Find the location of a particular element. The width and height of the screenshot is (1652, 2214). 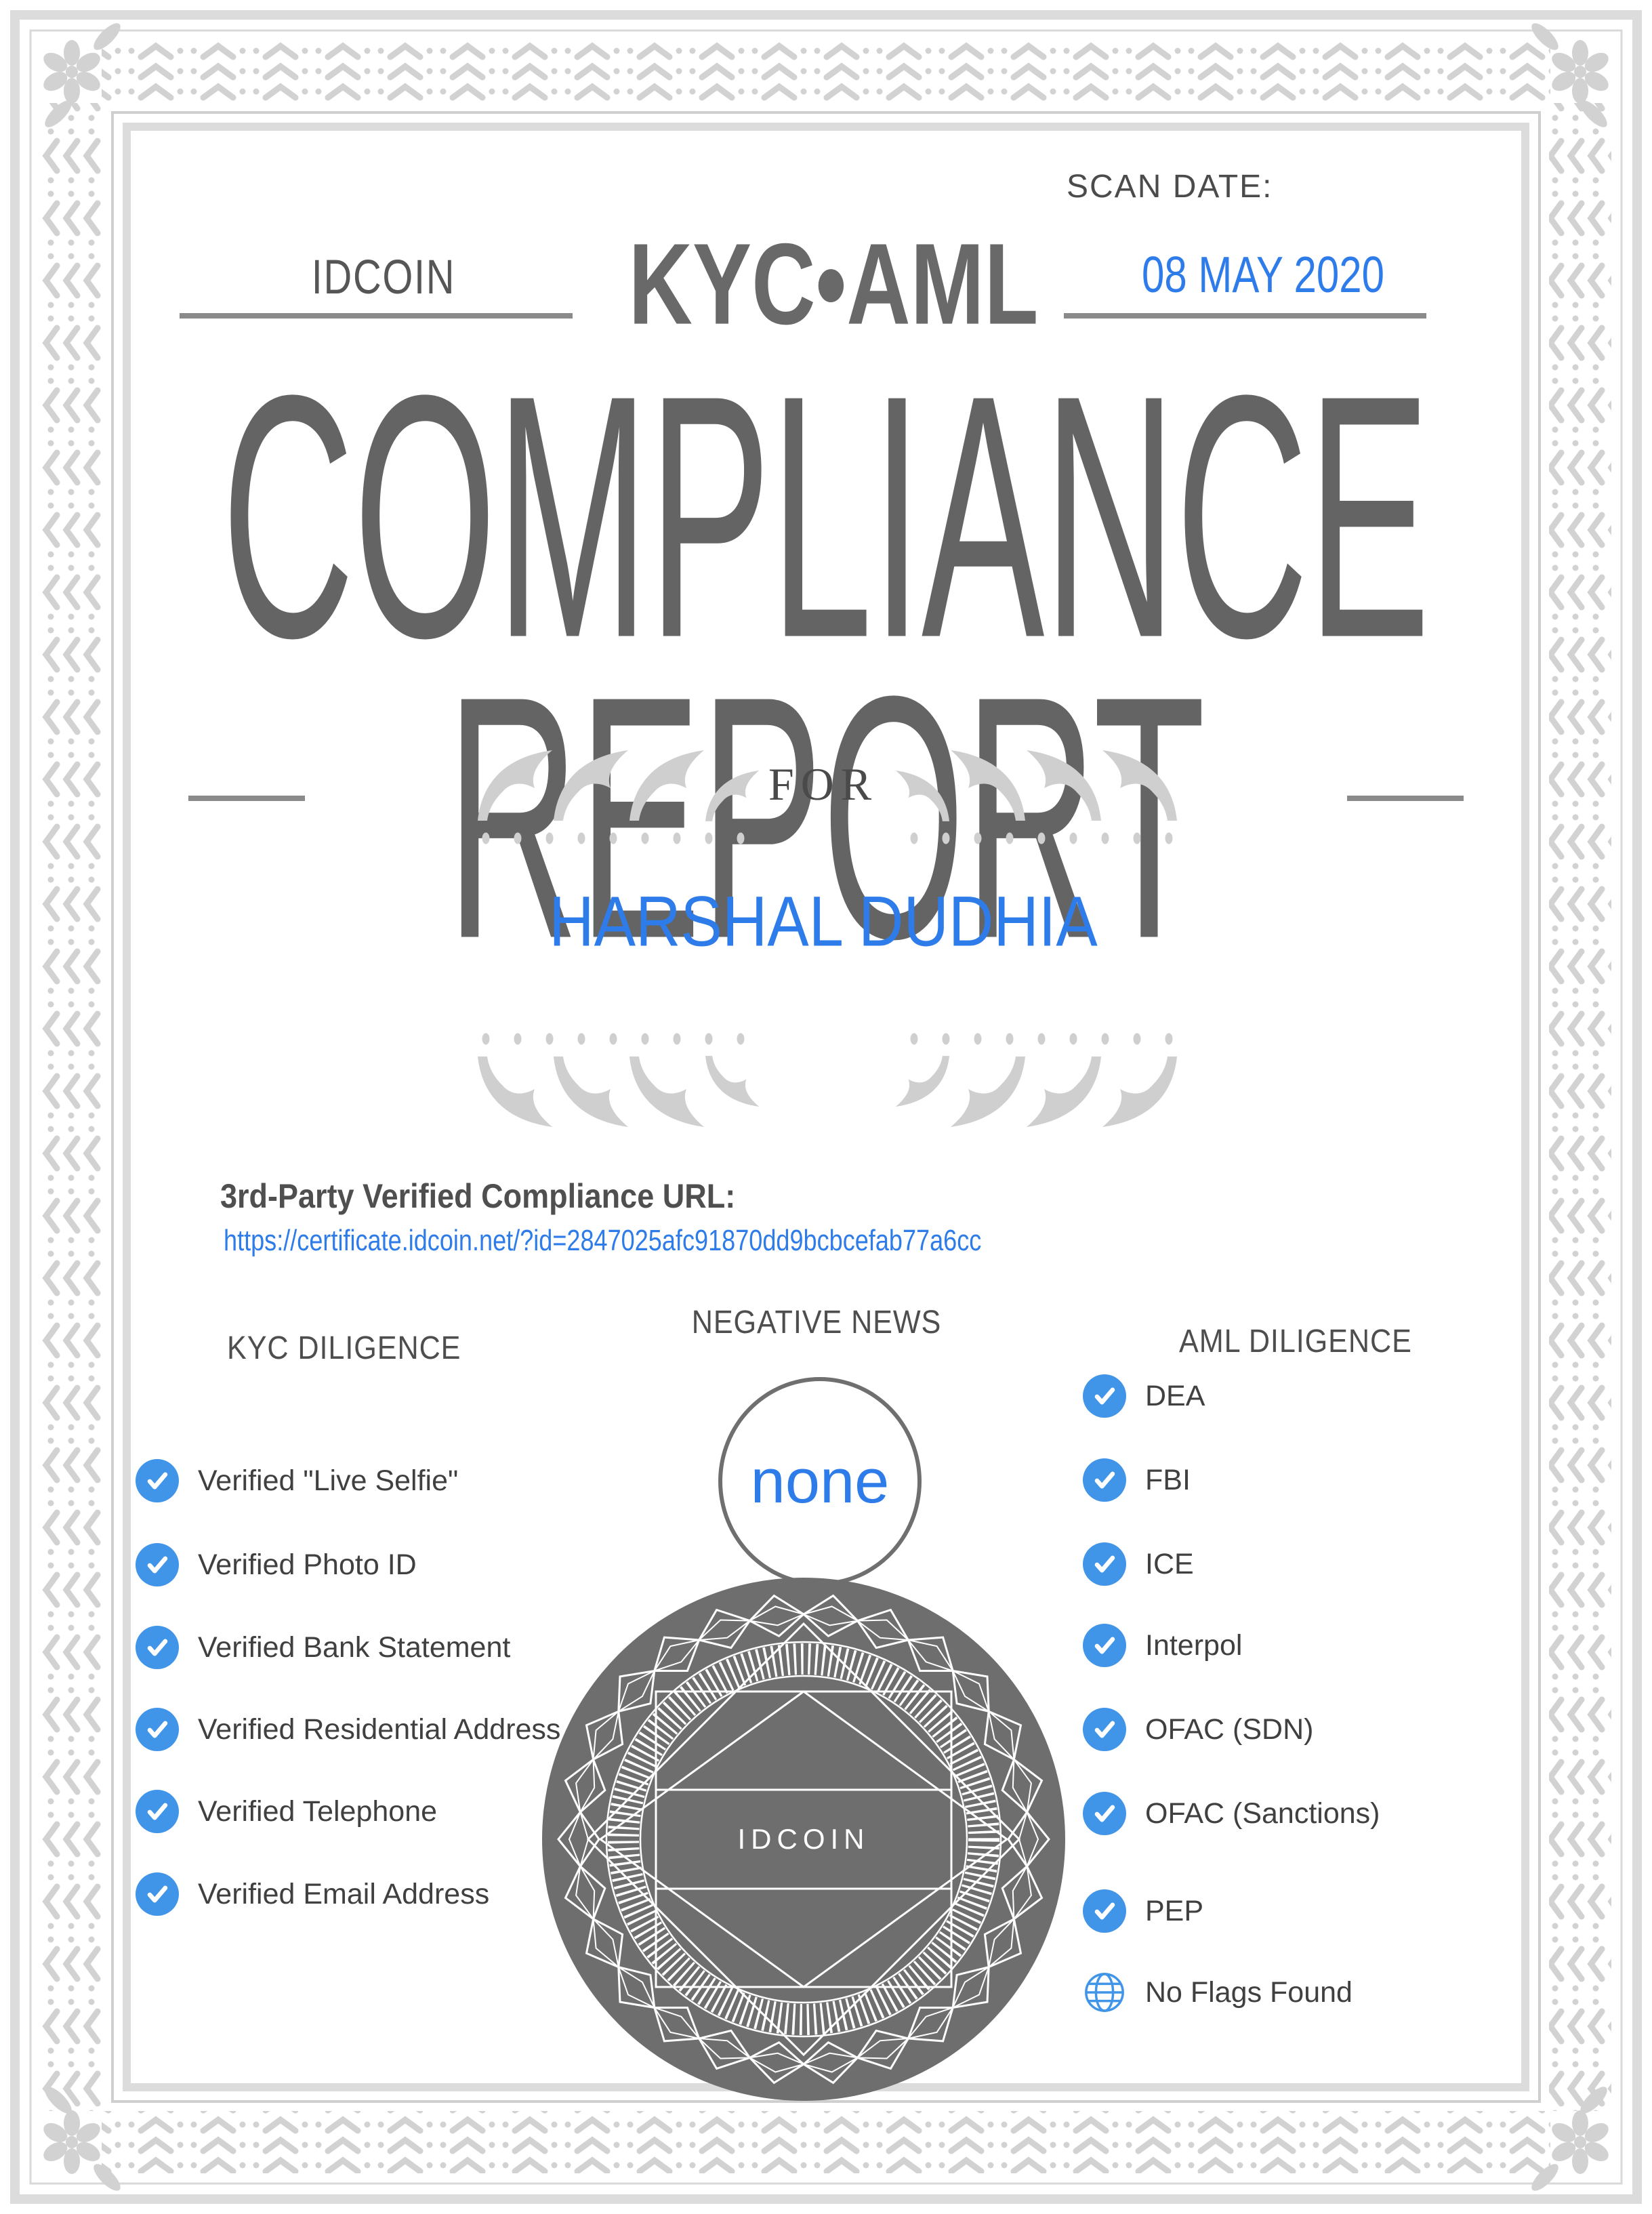

header-rule-right is located at coordinates (1245, 316).